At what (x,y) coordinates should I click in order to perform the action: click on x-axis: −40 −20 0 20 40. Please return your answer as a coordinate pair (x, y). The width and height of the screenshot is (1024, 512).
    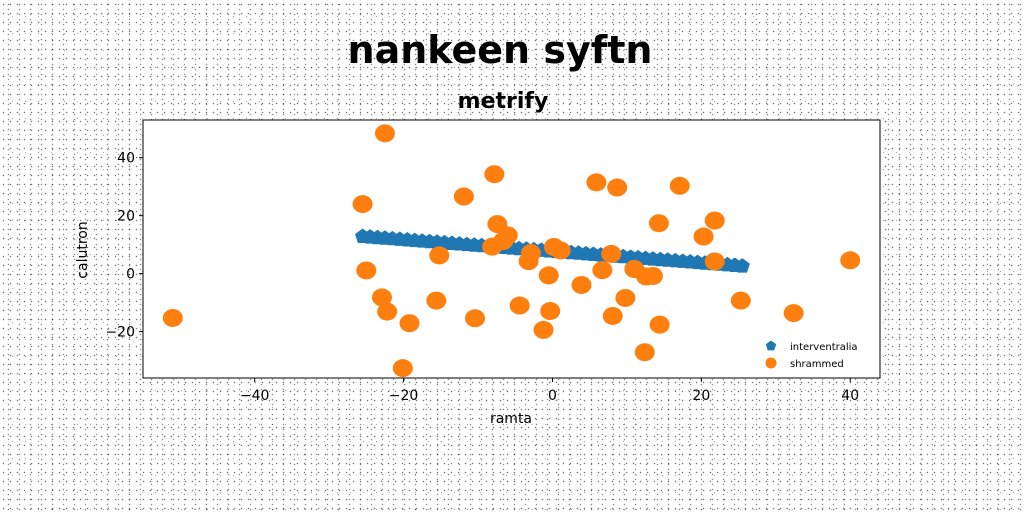
    Looking at the image, I should click on (549, 391).